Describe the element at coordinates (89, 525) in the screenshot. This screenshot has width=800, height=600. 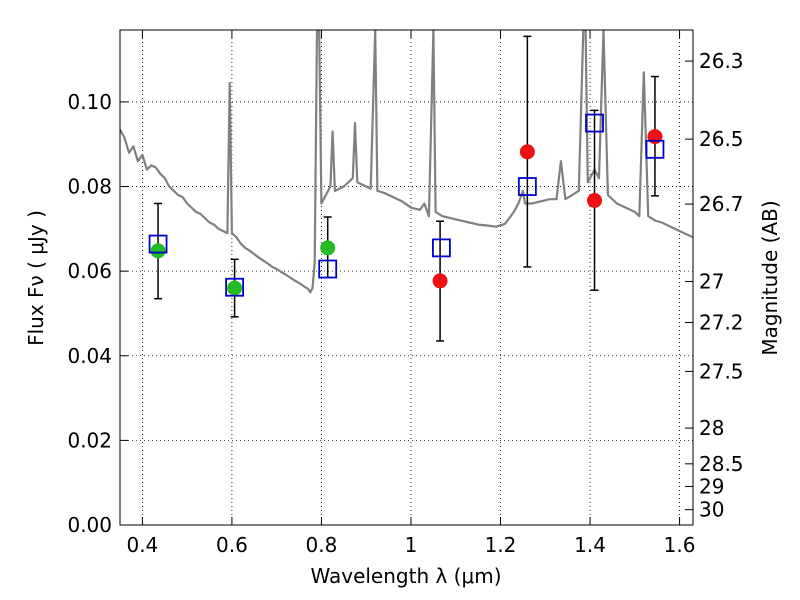
I see `y-tick-label: 0.00` at that location.